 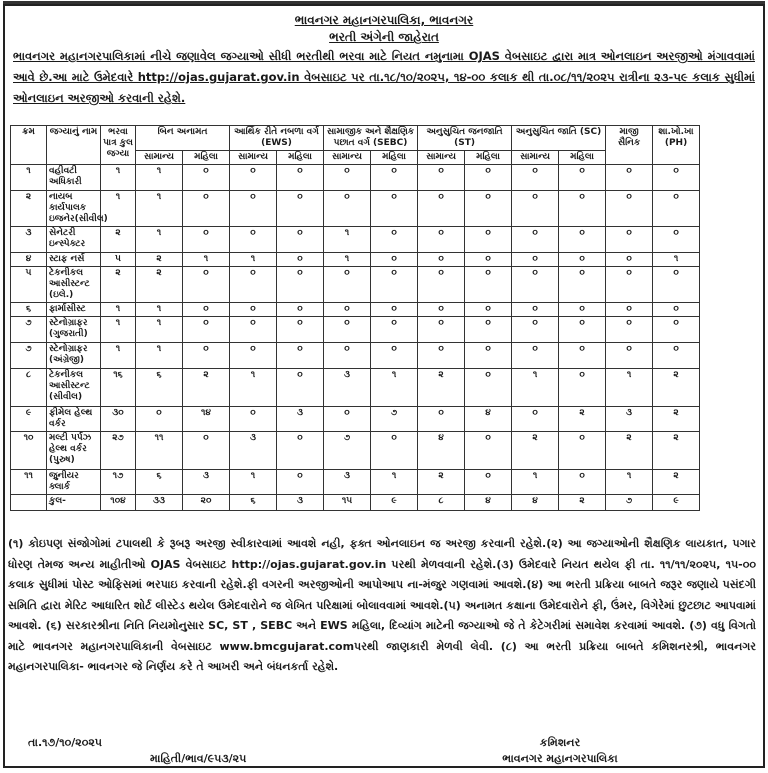 I want to click on post-name-cell: જુનીયર ક્લાર્ક, so click(x=73, y=482).